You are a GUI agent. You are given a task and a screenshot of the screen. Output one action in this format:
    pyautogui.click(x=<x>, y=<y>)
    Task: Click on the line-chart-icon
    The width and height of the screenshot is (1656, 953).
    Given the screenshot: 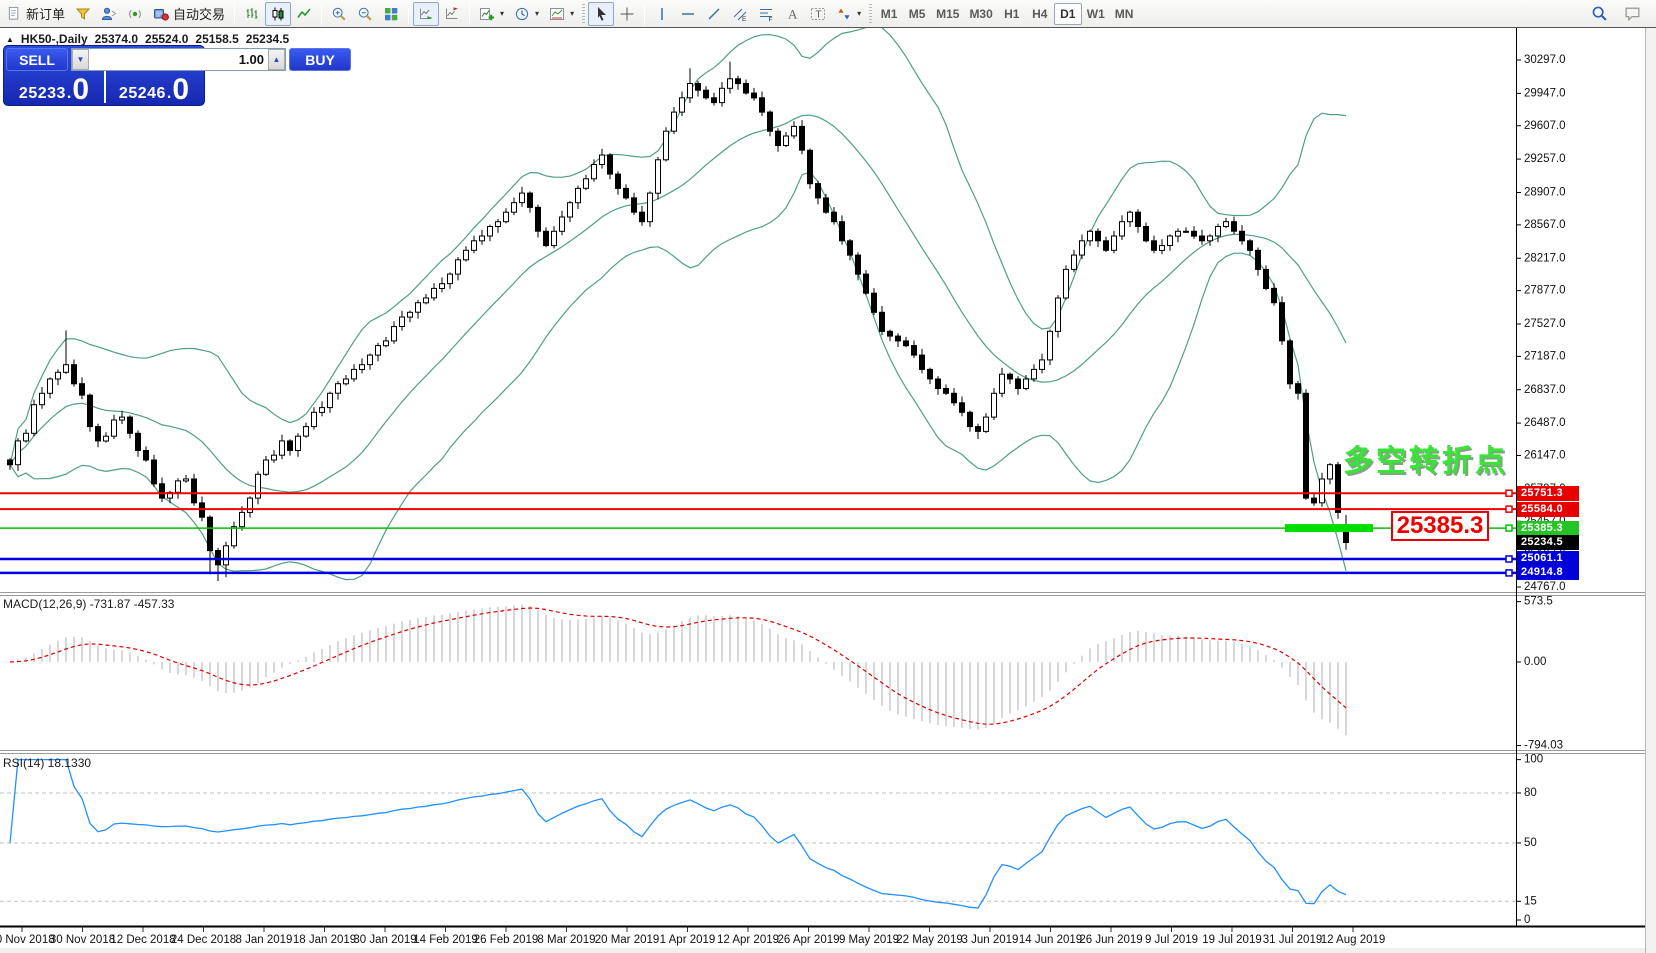 What is the action you would take?
    pyautogui.click(x=304, y=14)
    